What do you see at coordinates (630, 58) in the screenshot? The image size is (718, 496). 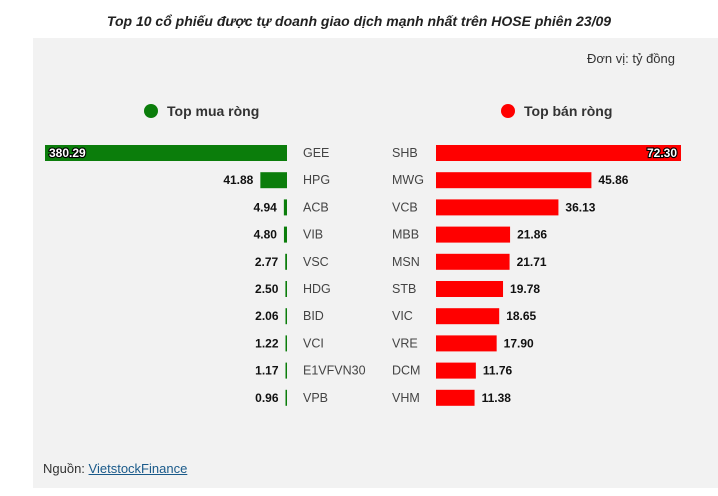 I see `unit-label: Đơn vị: tỷ đồng` at bounding box center [630, 58].